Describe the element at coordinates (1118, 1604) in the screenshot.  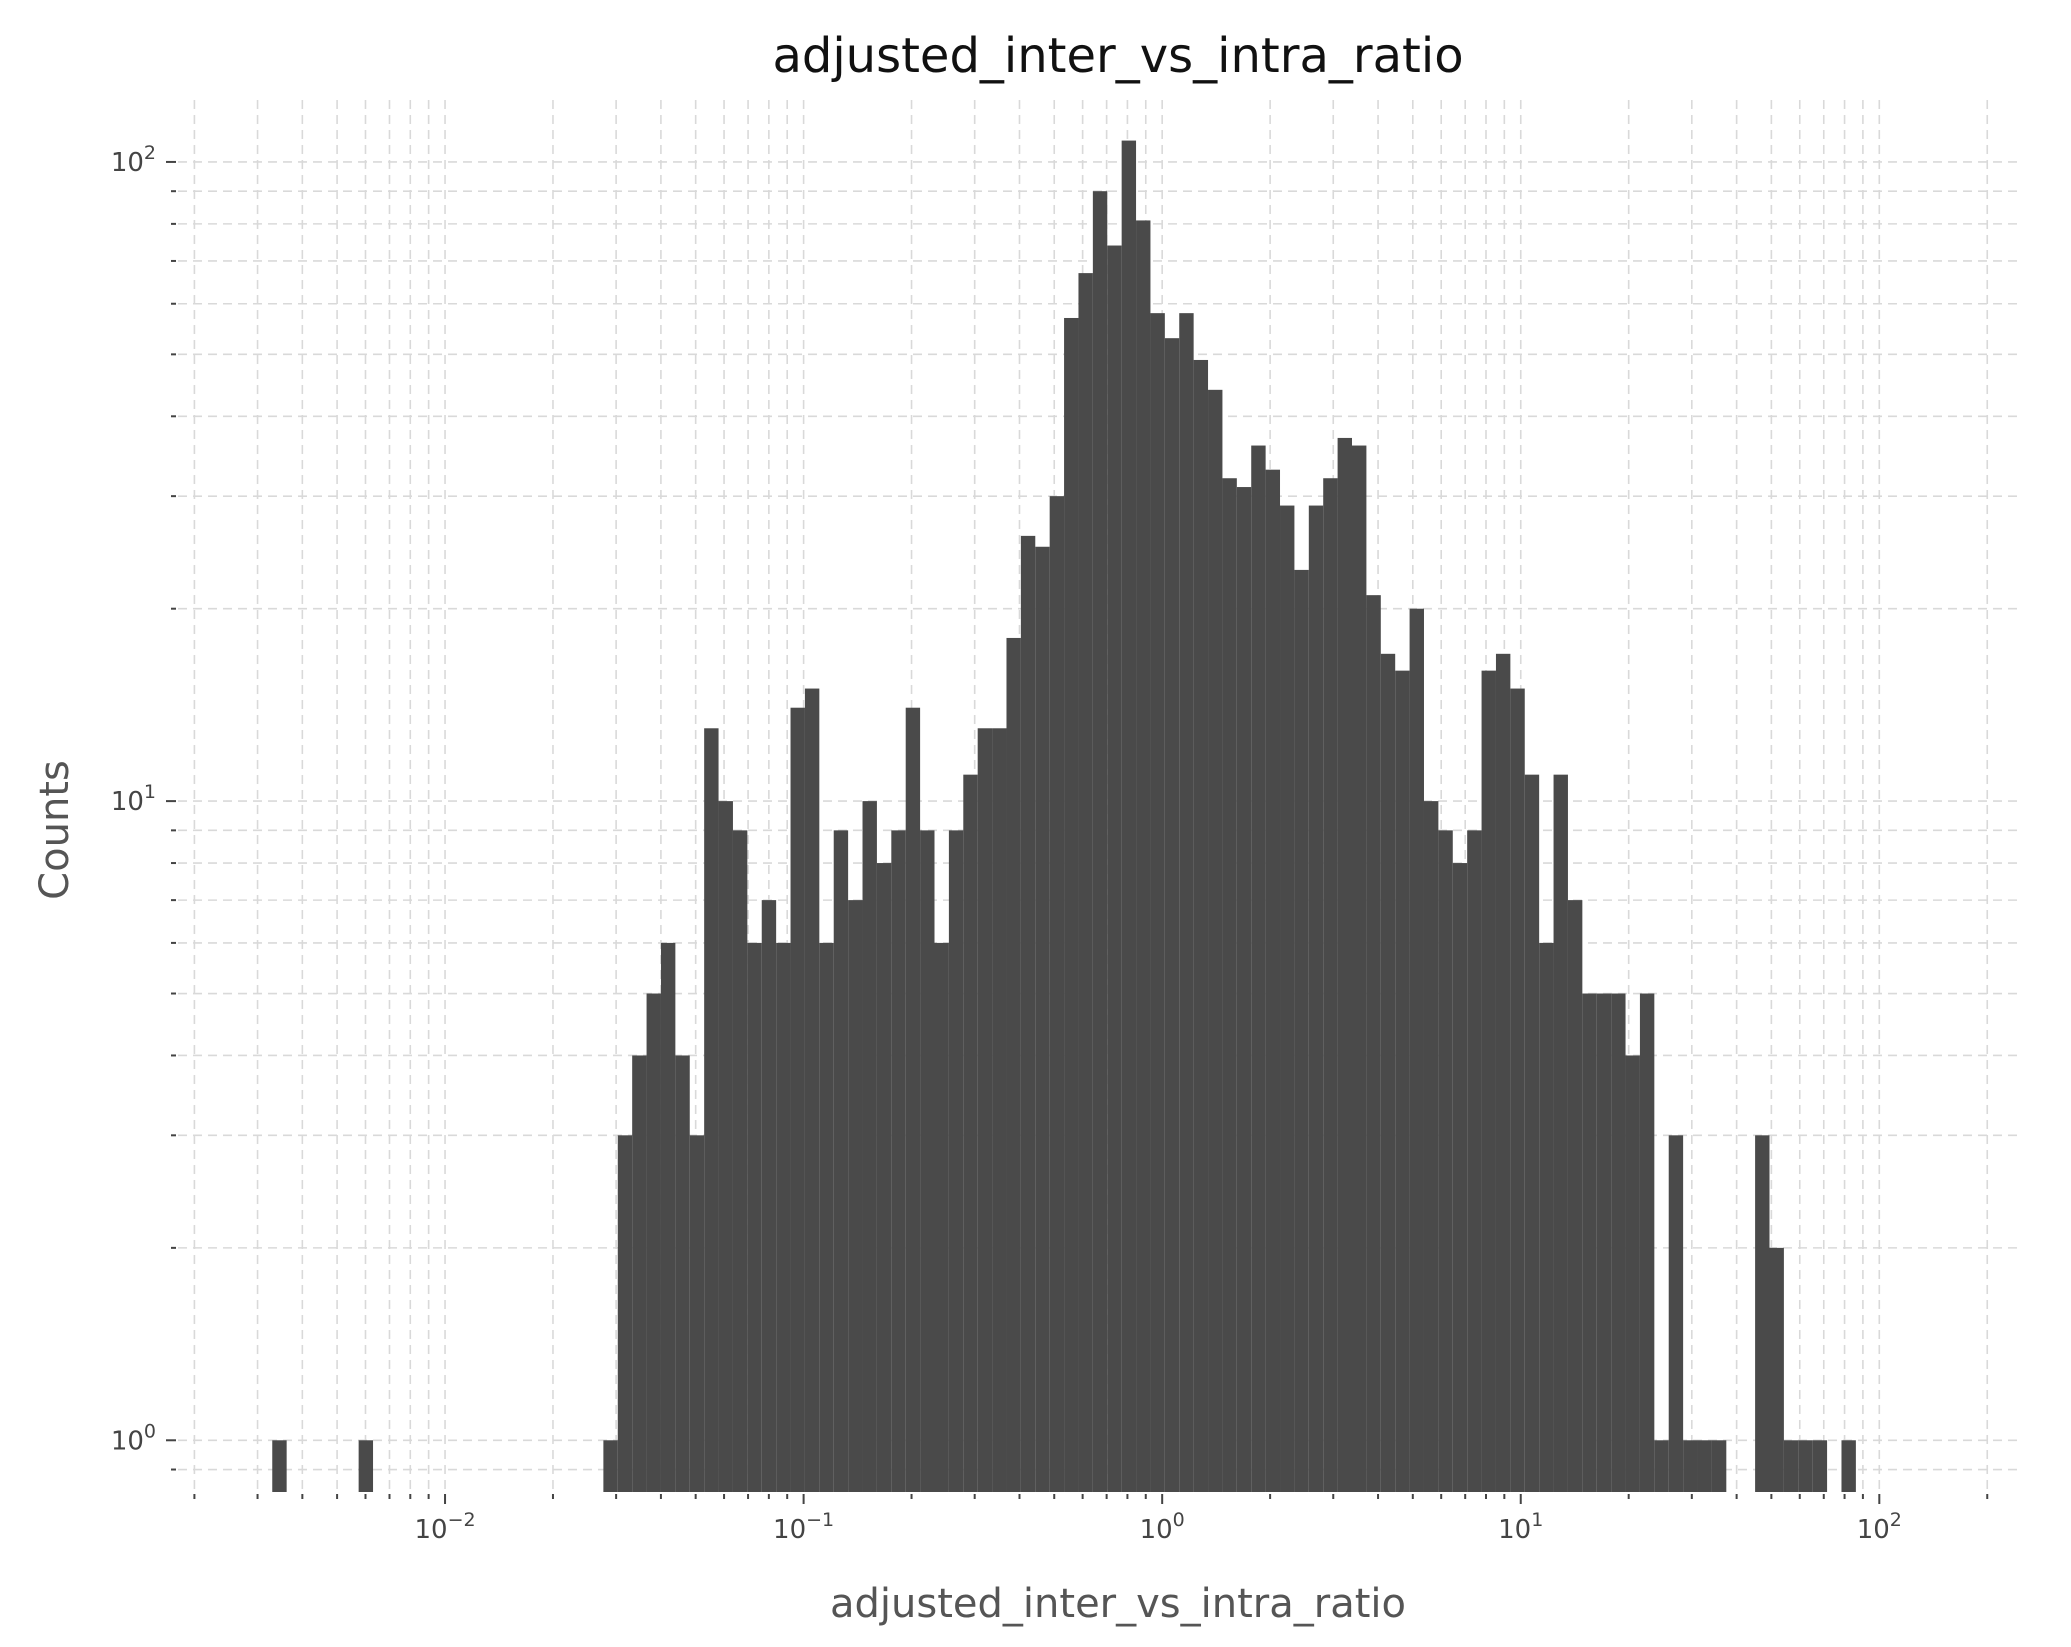
I see `x-axis-label: adjusted_inter_vs_intra_ratio` at that location.